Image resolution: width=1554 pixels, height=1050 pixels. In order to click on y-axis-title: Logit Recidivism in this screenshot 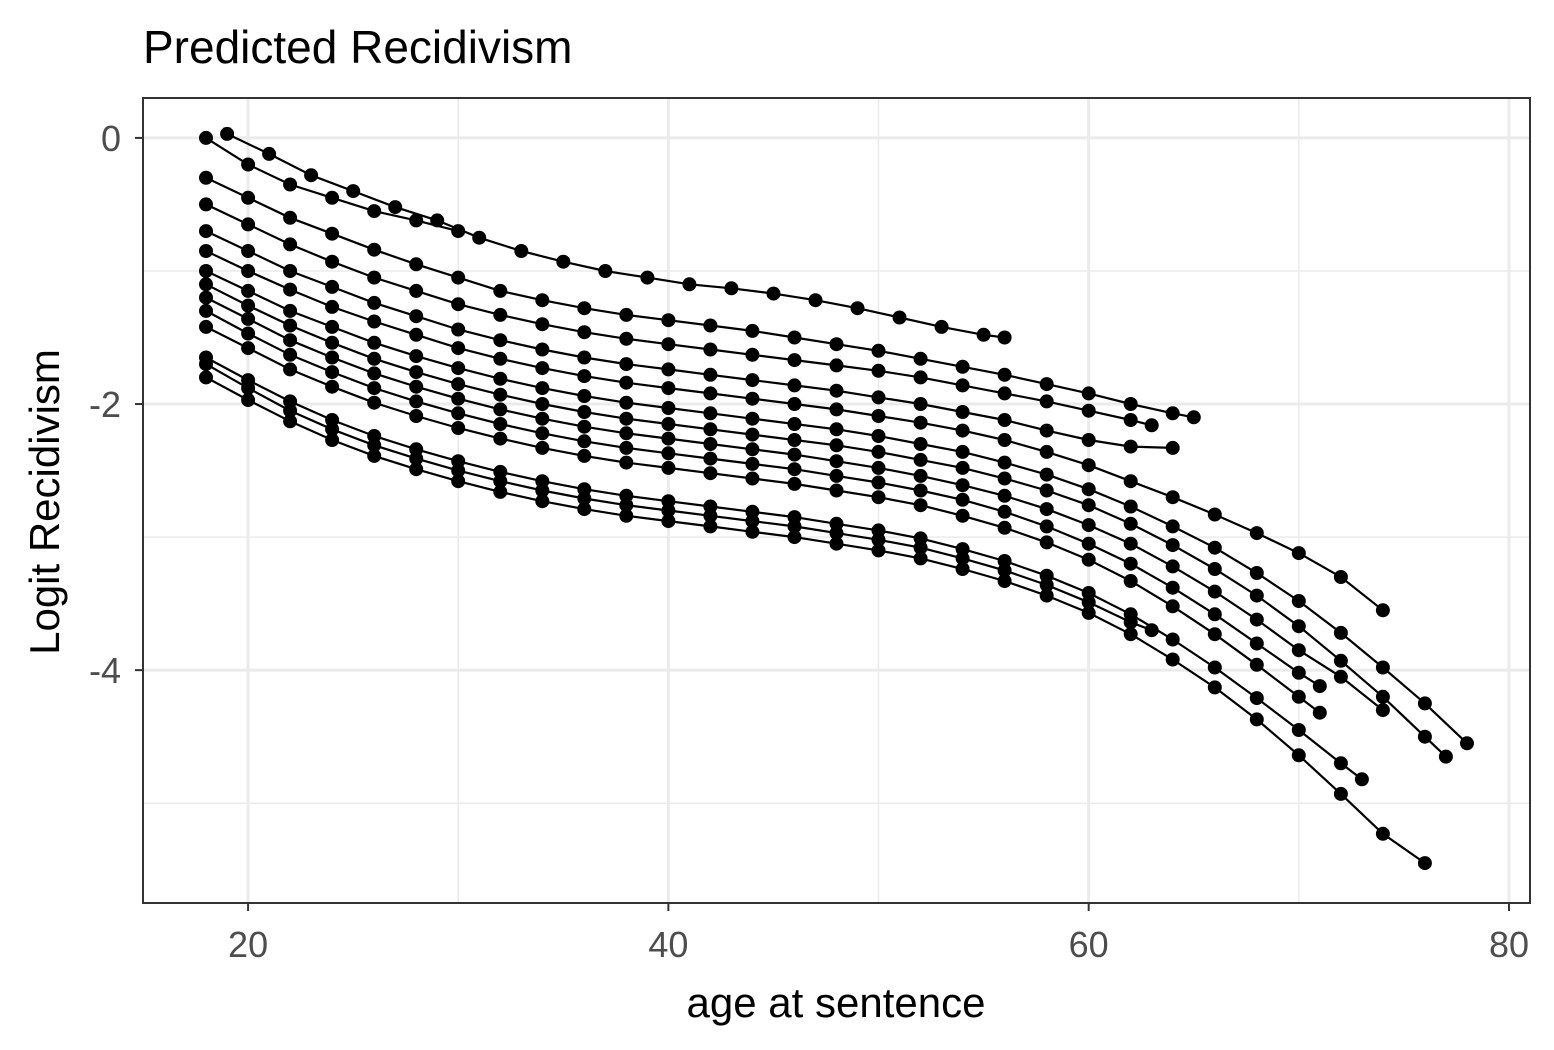, I will do `click(44, 502)`.